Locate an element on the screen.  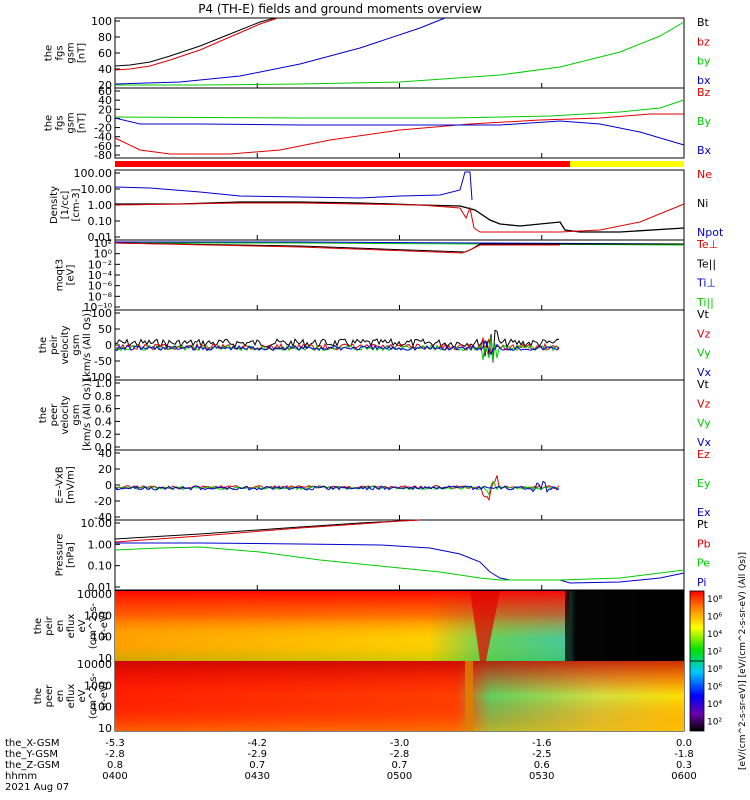
curve-Vz is located at coordinates (337, 345).